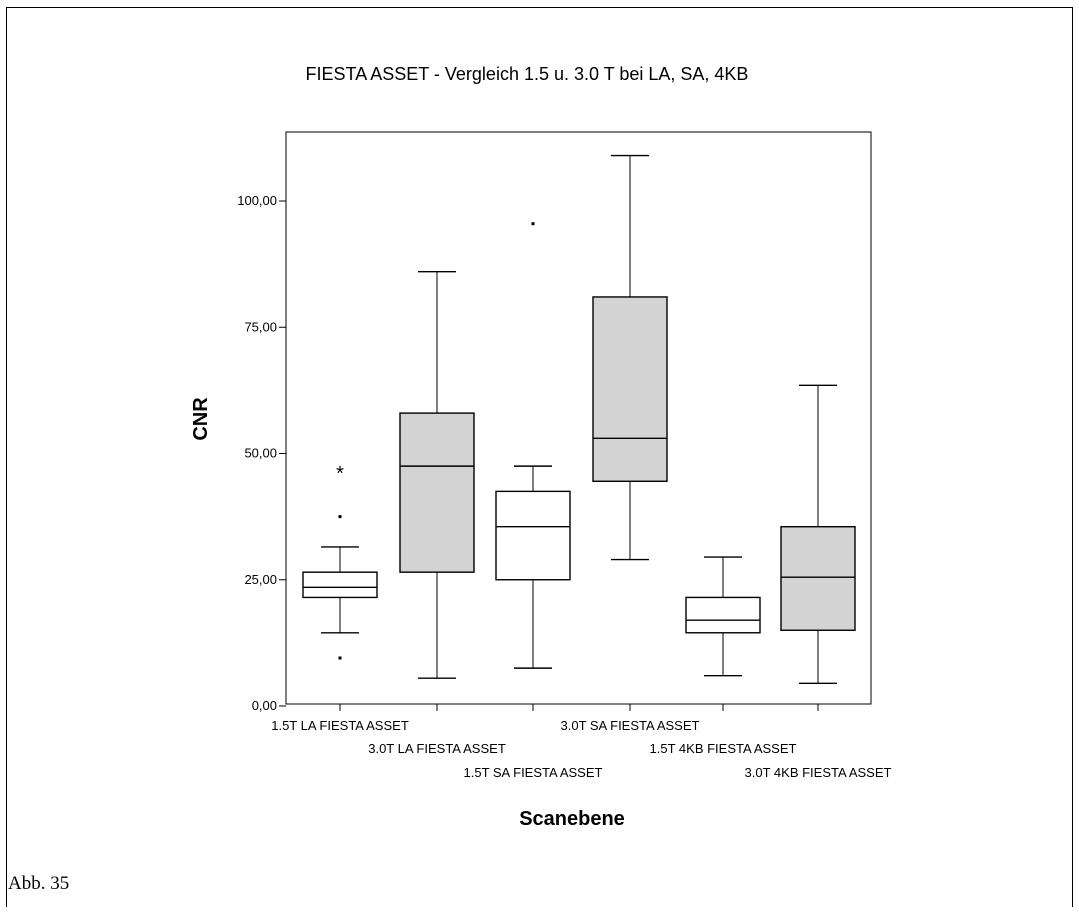 Image resolution: width=1079 pixels, height=913 pixels. I want to click on figure-caption: Abb. 35, so click(39, 883).